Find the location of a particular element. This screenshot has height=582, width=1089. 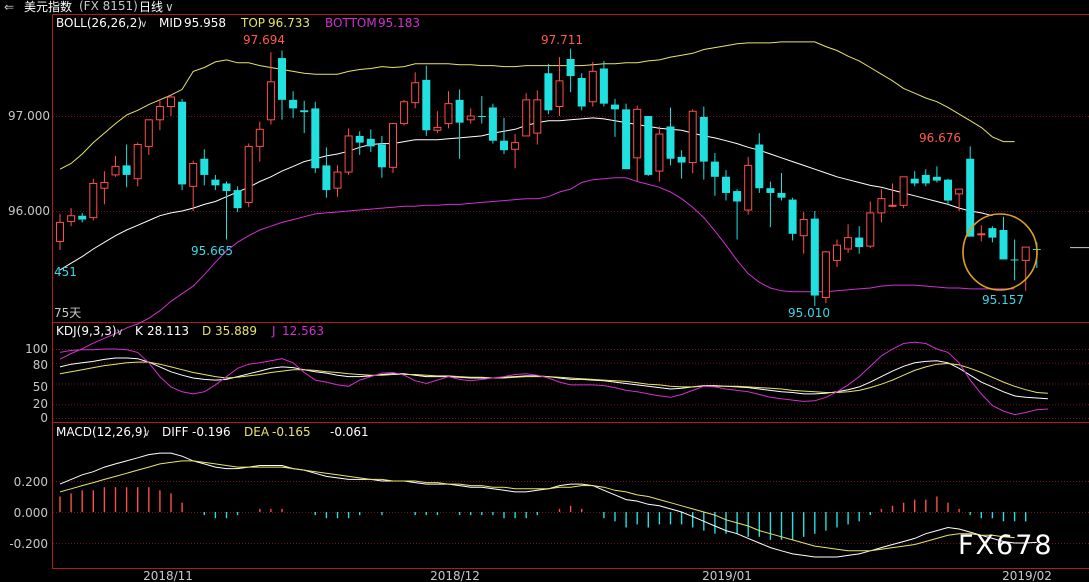

boll-bottom-value: 95.183 is located at coordinates (399, 23).